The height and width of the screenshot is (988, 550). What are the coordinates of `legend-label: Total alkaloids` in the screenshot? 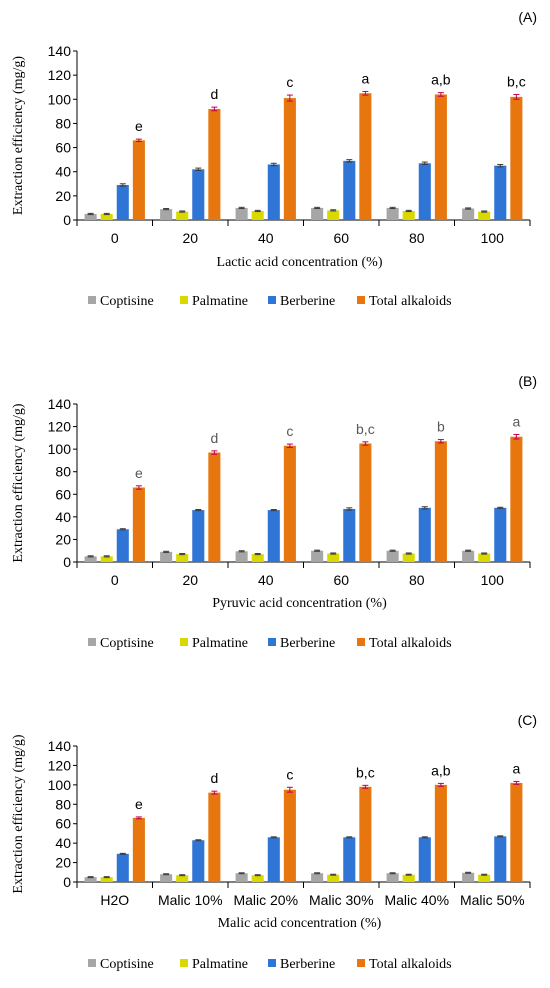 It's located at (410, 643).